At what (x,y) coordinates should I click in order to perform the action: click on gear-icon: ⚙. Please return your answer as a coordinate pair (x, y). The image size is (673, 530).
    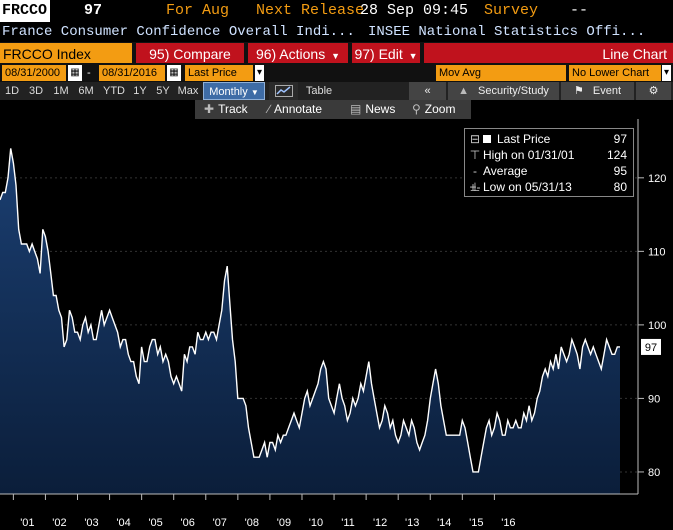
    Looking at the image, I should click on (653, 91).